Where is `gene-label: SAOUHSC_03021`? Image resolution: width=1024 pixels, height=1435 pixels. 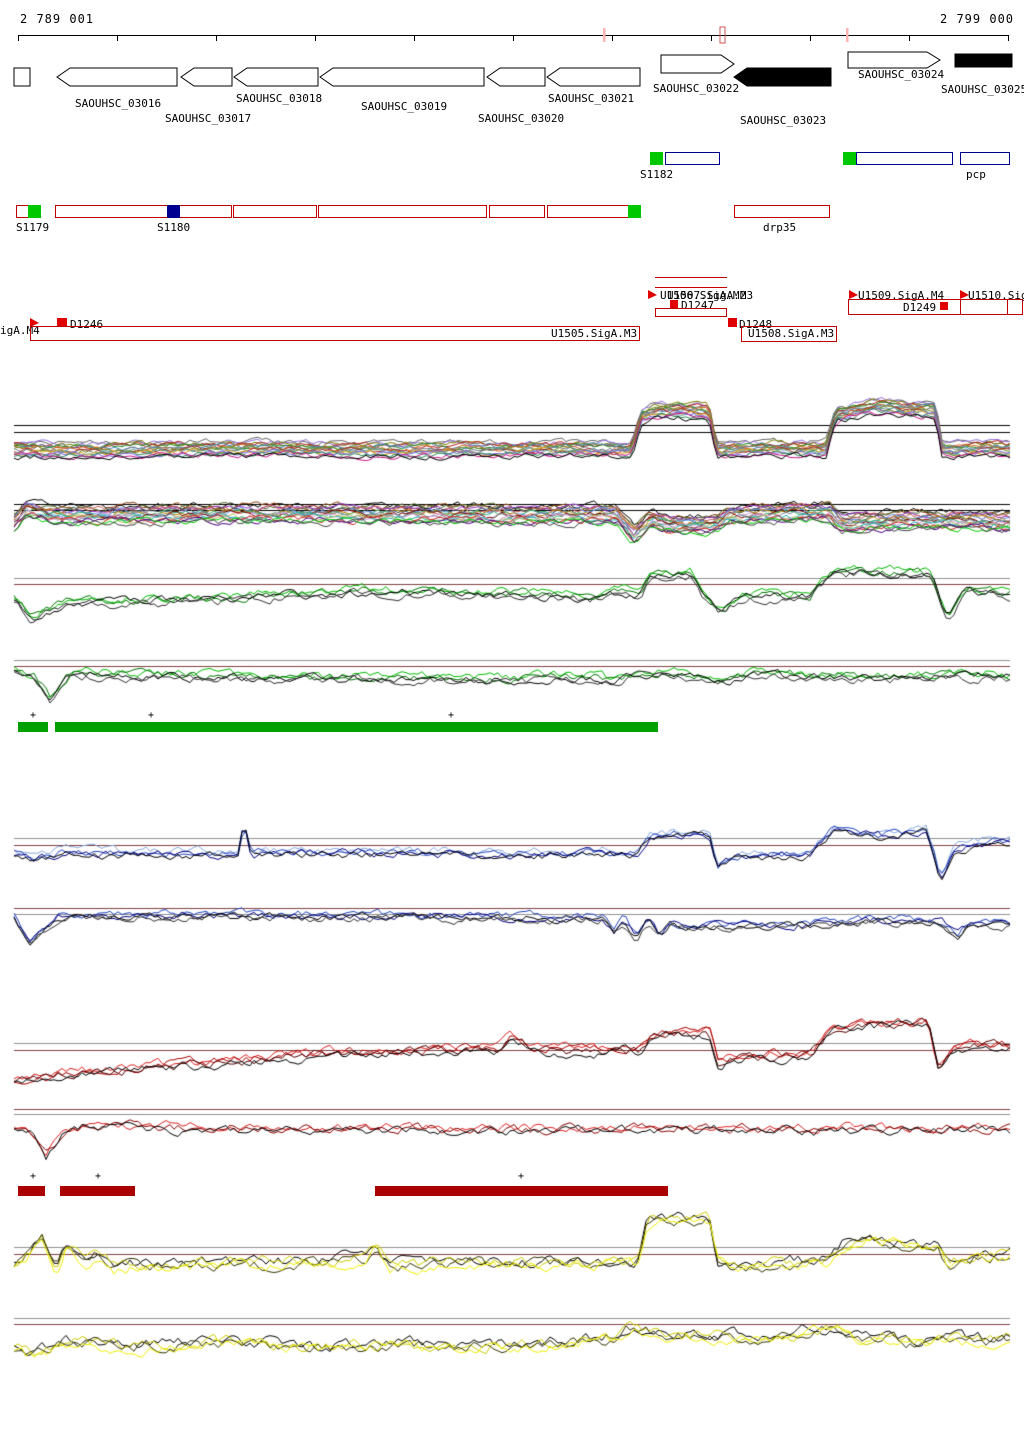
gene-label: SAOUHSC_03021 is located at coordinates (591, 98).